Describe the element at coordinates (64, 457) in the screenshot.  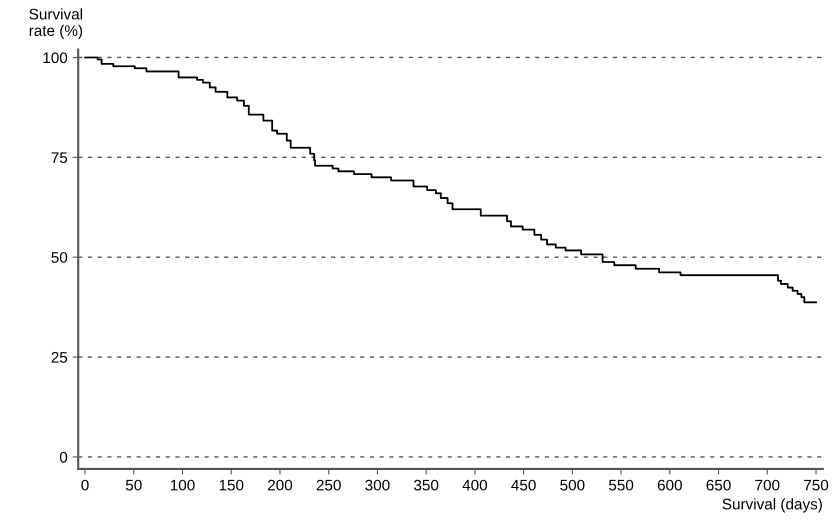
I see `y-tick-label: 0` at that location.